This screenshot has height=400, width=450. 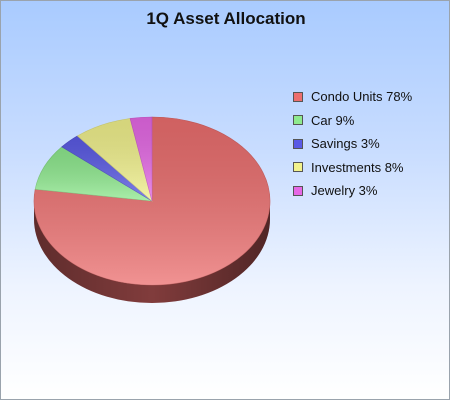 I want to click on pie-slice-shade-jewelry, so click(x=141, y=159).